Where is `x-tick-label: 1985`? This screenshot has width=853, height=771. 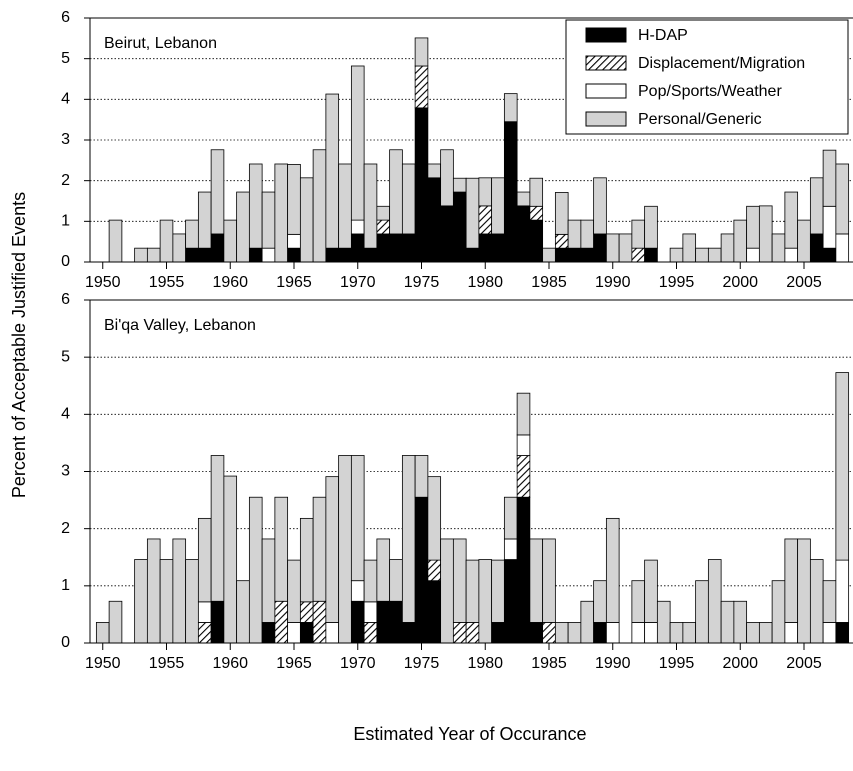 x-tick-label: 1985 is located at coordinates (549, 282).